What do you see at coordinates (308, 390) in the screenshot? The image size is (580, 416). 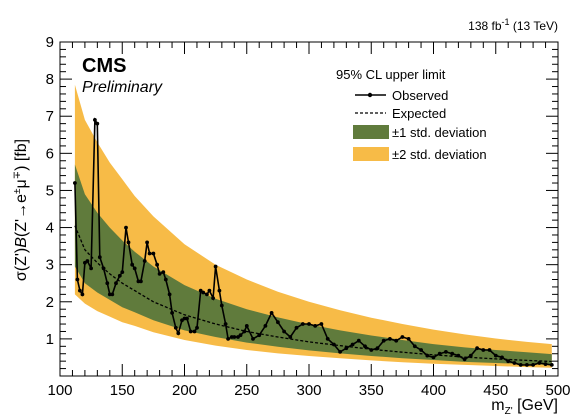 I see `x-tick-label: 300` at bounding box center [308, 390].